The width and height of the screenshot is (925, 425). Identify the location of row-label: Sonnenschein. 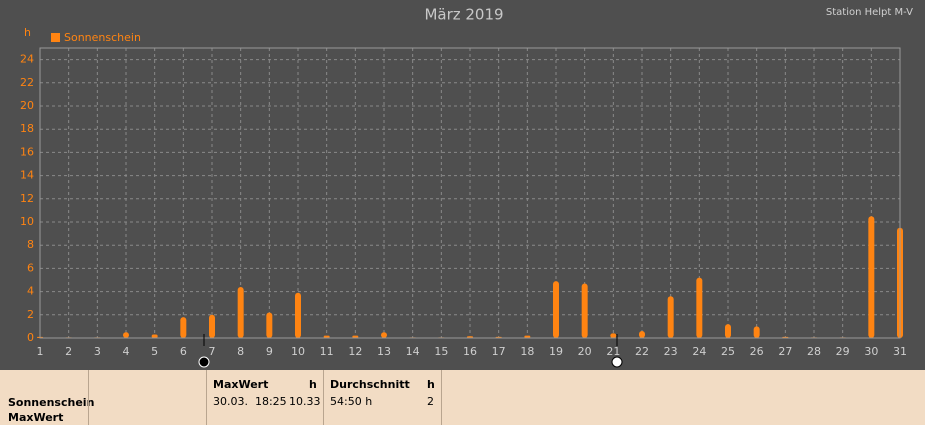
(51, 402).